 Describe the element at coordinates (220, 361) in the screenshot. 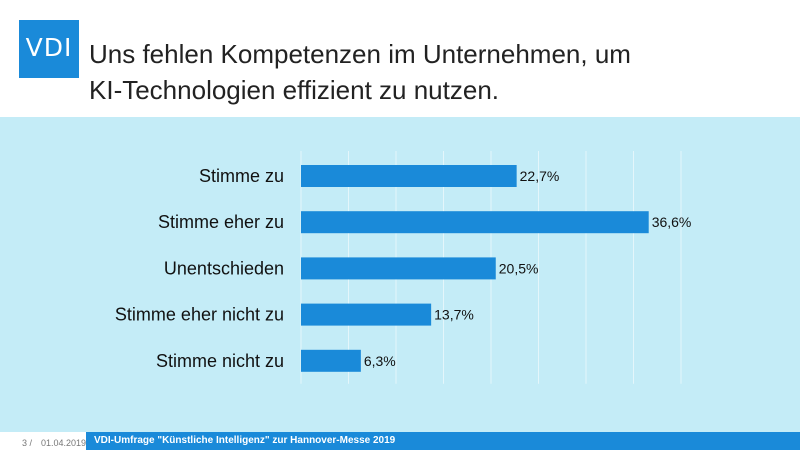

I see `category-label: Stimme nicht zu` at that location.